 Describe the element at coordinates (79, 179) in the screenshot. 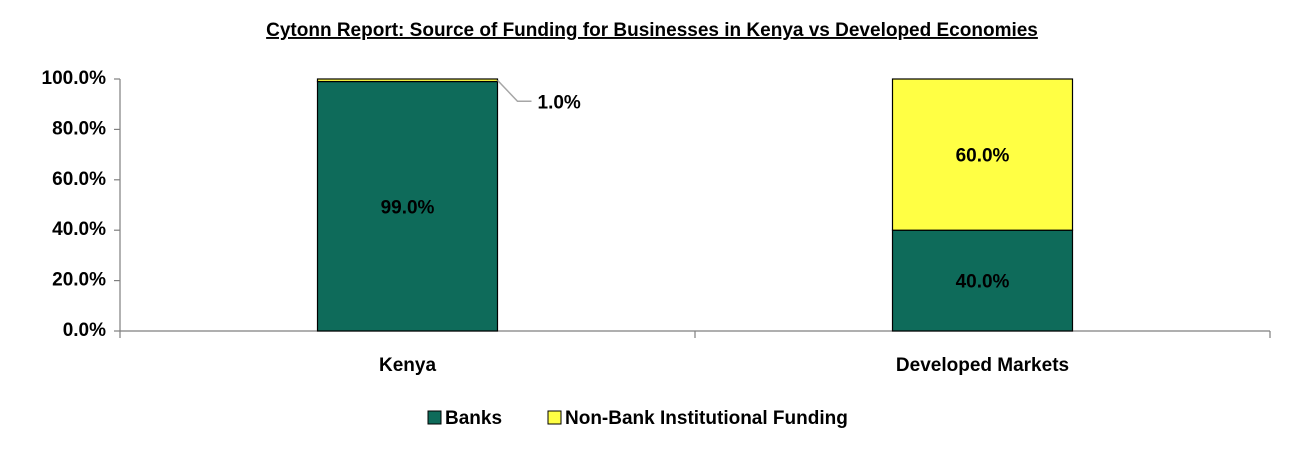

I see `y-tick-label: 60.0%` at that location.